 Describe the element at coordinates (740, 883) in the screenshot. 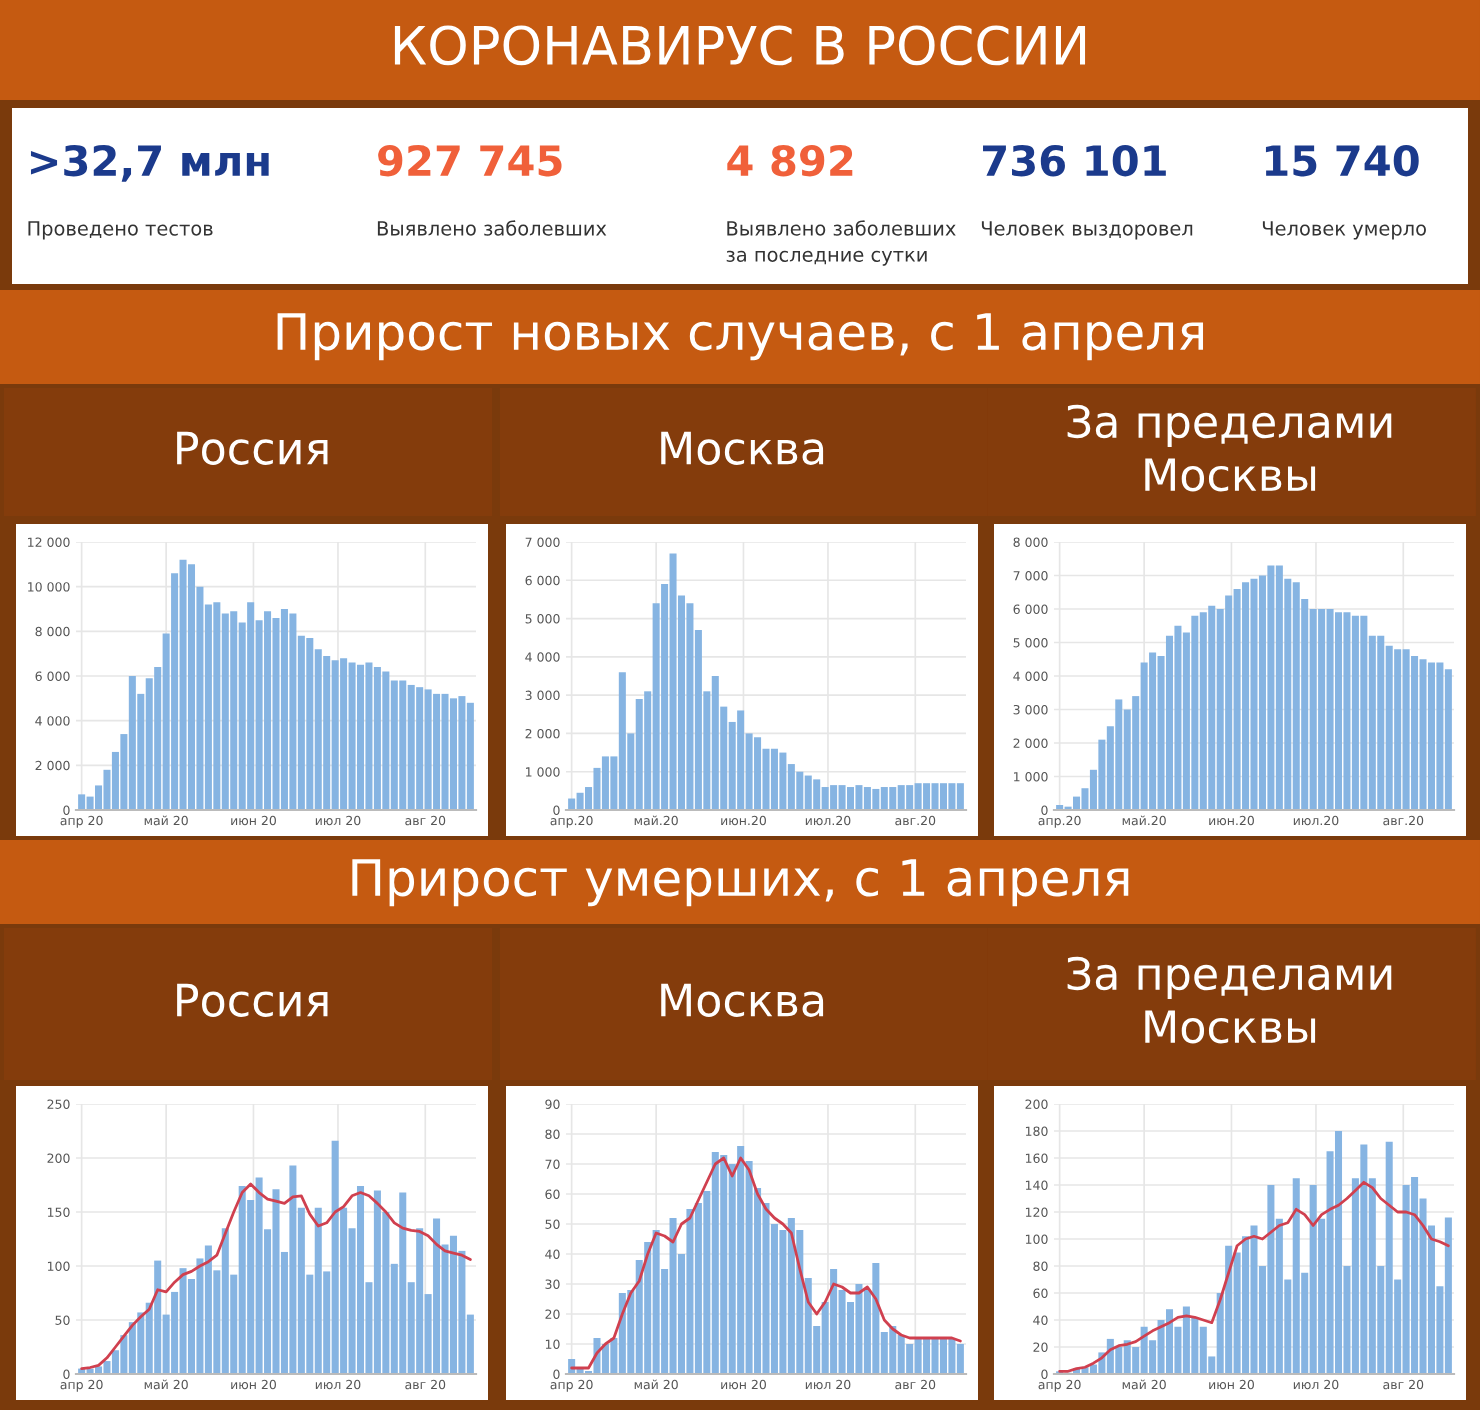

I see `text: Прирост умерших, с 1 апреля` at that location.